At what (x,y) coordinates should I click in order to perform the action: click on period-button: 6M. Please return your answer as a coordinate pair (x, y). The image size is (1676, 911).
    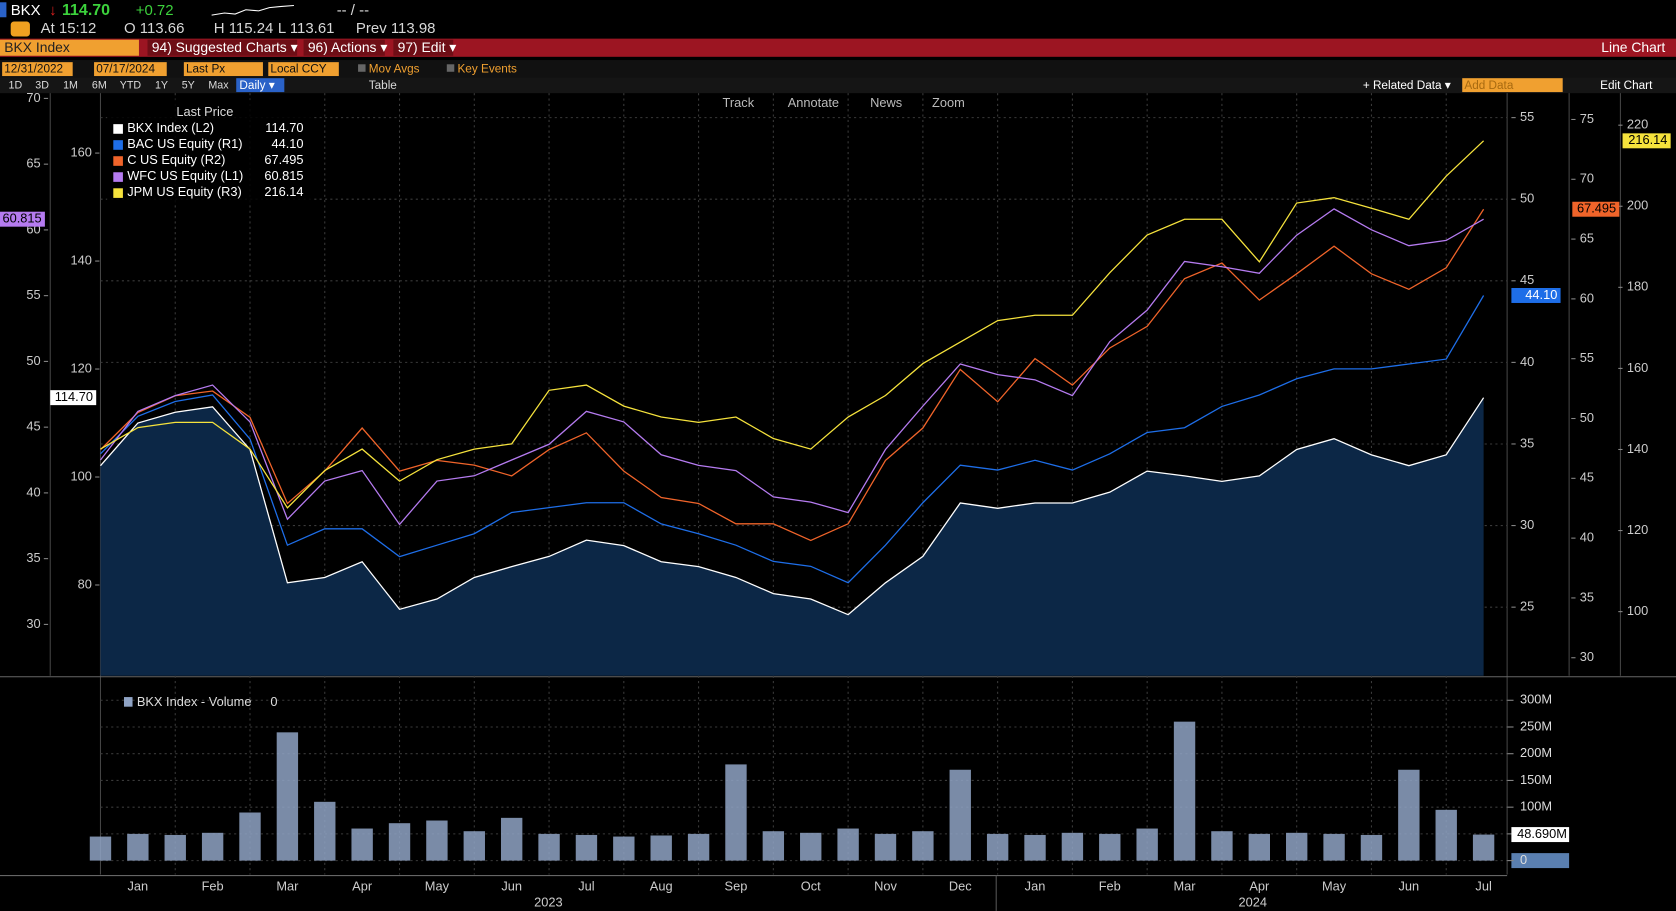
    Looking at the image, I should click on (99, 85).